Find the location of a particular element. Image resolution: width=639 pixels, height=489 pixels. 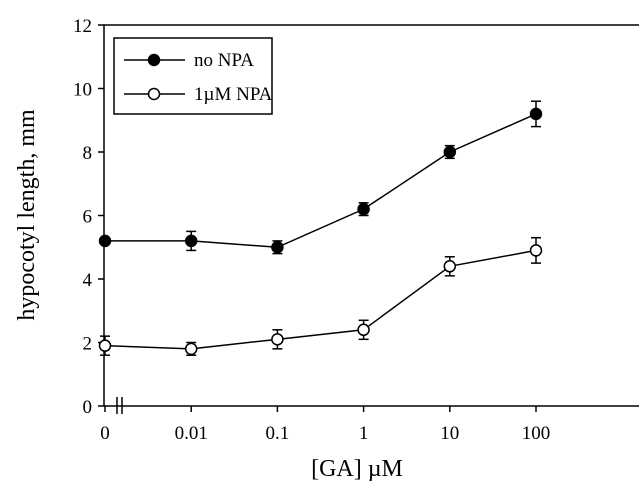

legend-box is located at coordinates (193, 76).